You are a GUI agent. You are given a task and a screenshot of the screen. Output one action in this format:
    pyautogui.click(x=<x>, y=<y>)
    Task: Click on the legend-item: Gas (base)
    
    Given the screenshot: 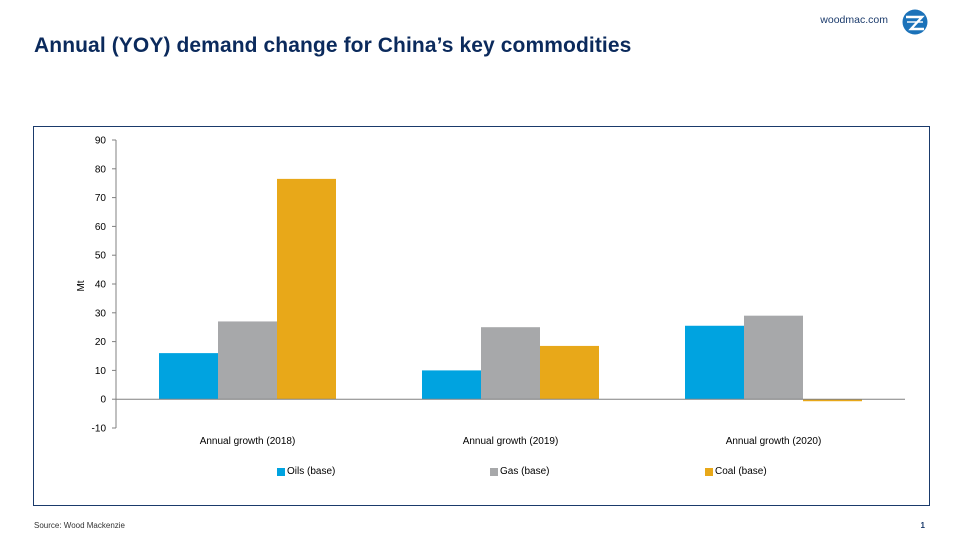 What is the action you would take?
    pyautogui.click(x=519, y=471)
    